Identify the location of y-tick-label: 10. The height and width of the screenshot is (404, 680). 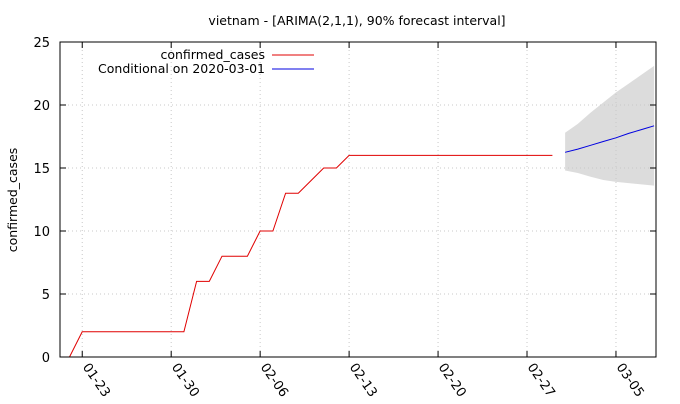
(41, 232).